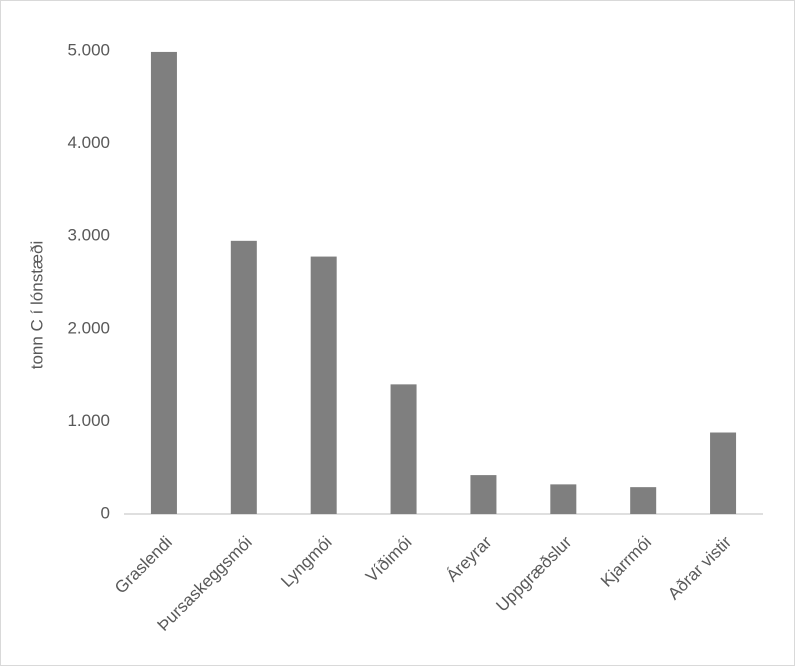 The image size is (795, 666). What do you see at coordinates (88, 235) in the screenshot?
I see `y-tick-label: 3.000` at bounding box center [88, 235].